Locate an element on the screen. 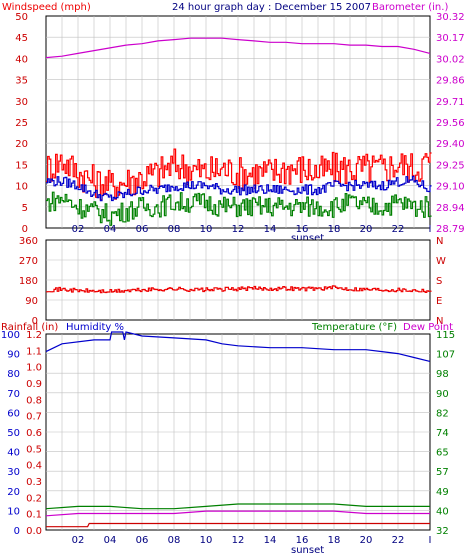 This screenshot has width=465, height=556. temperature-tick: 82 is located at coordinates (442, 413).